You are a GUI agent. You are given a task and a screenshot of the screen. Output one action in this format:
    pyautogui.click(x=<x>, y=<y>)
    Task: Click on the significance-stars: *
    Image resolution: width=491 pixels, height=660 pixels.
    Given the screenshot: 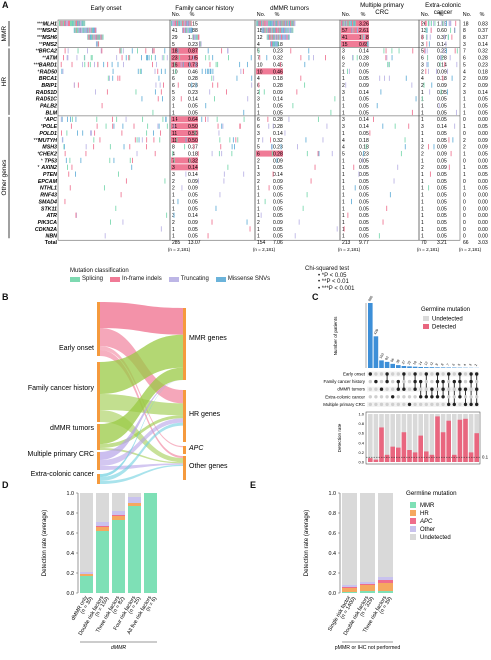 What is the action you would take?
    pyautogui.click(x=45, y=120)
    